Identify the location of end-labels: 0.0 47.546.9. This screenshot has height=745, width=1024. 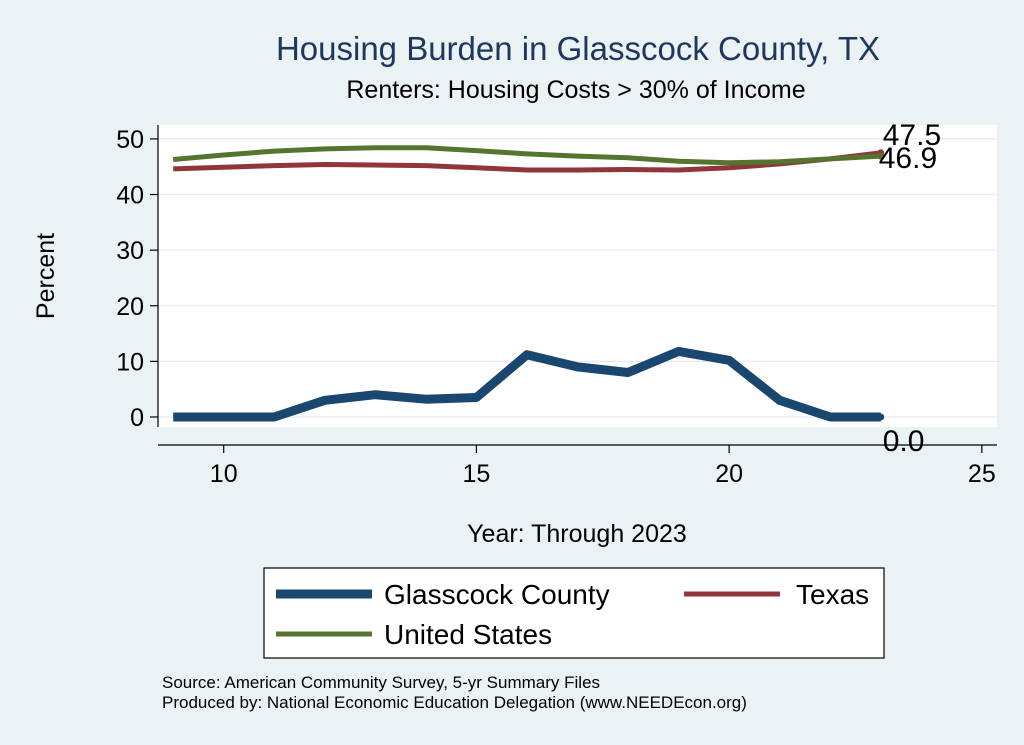
(910, 288).